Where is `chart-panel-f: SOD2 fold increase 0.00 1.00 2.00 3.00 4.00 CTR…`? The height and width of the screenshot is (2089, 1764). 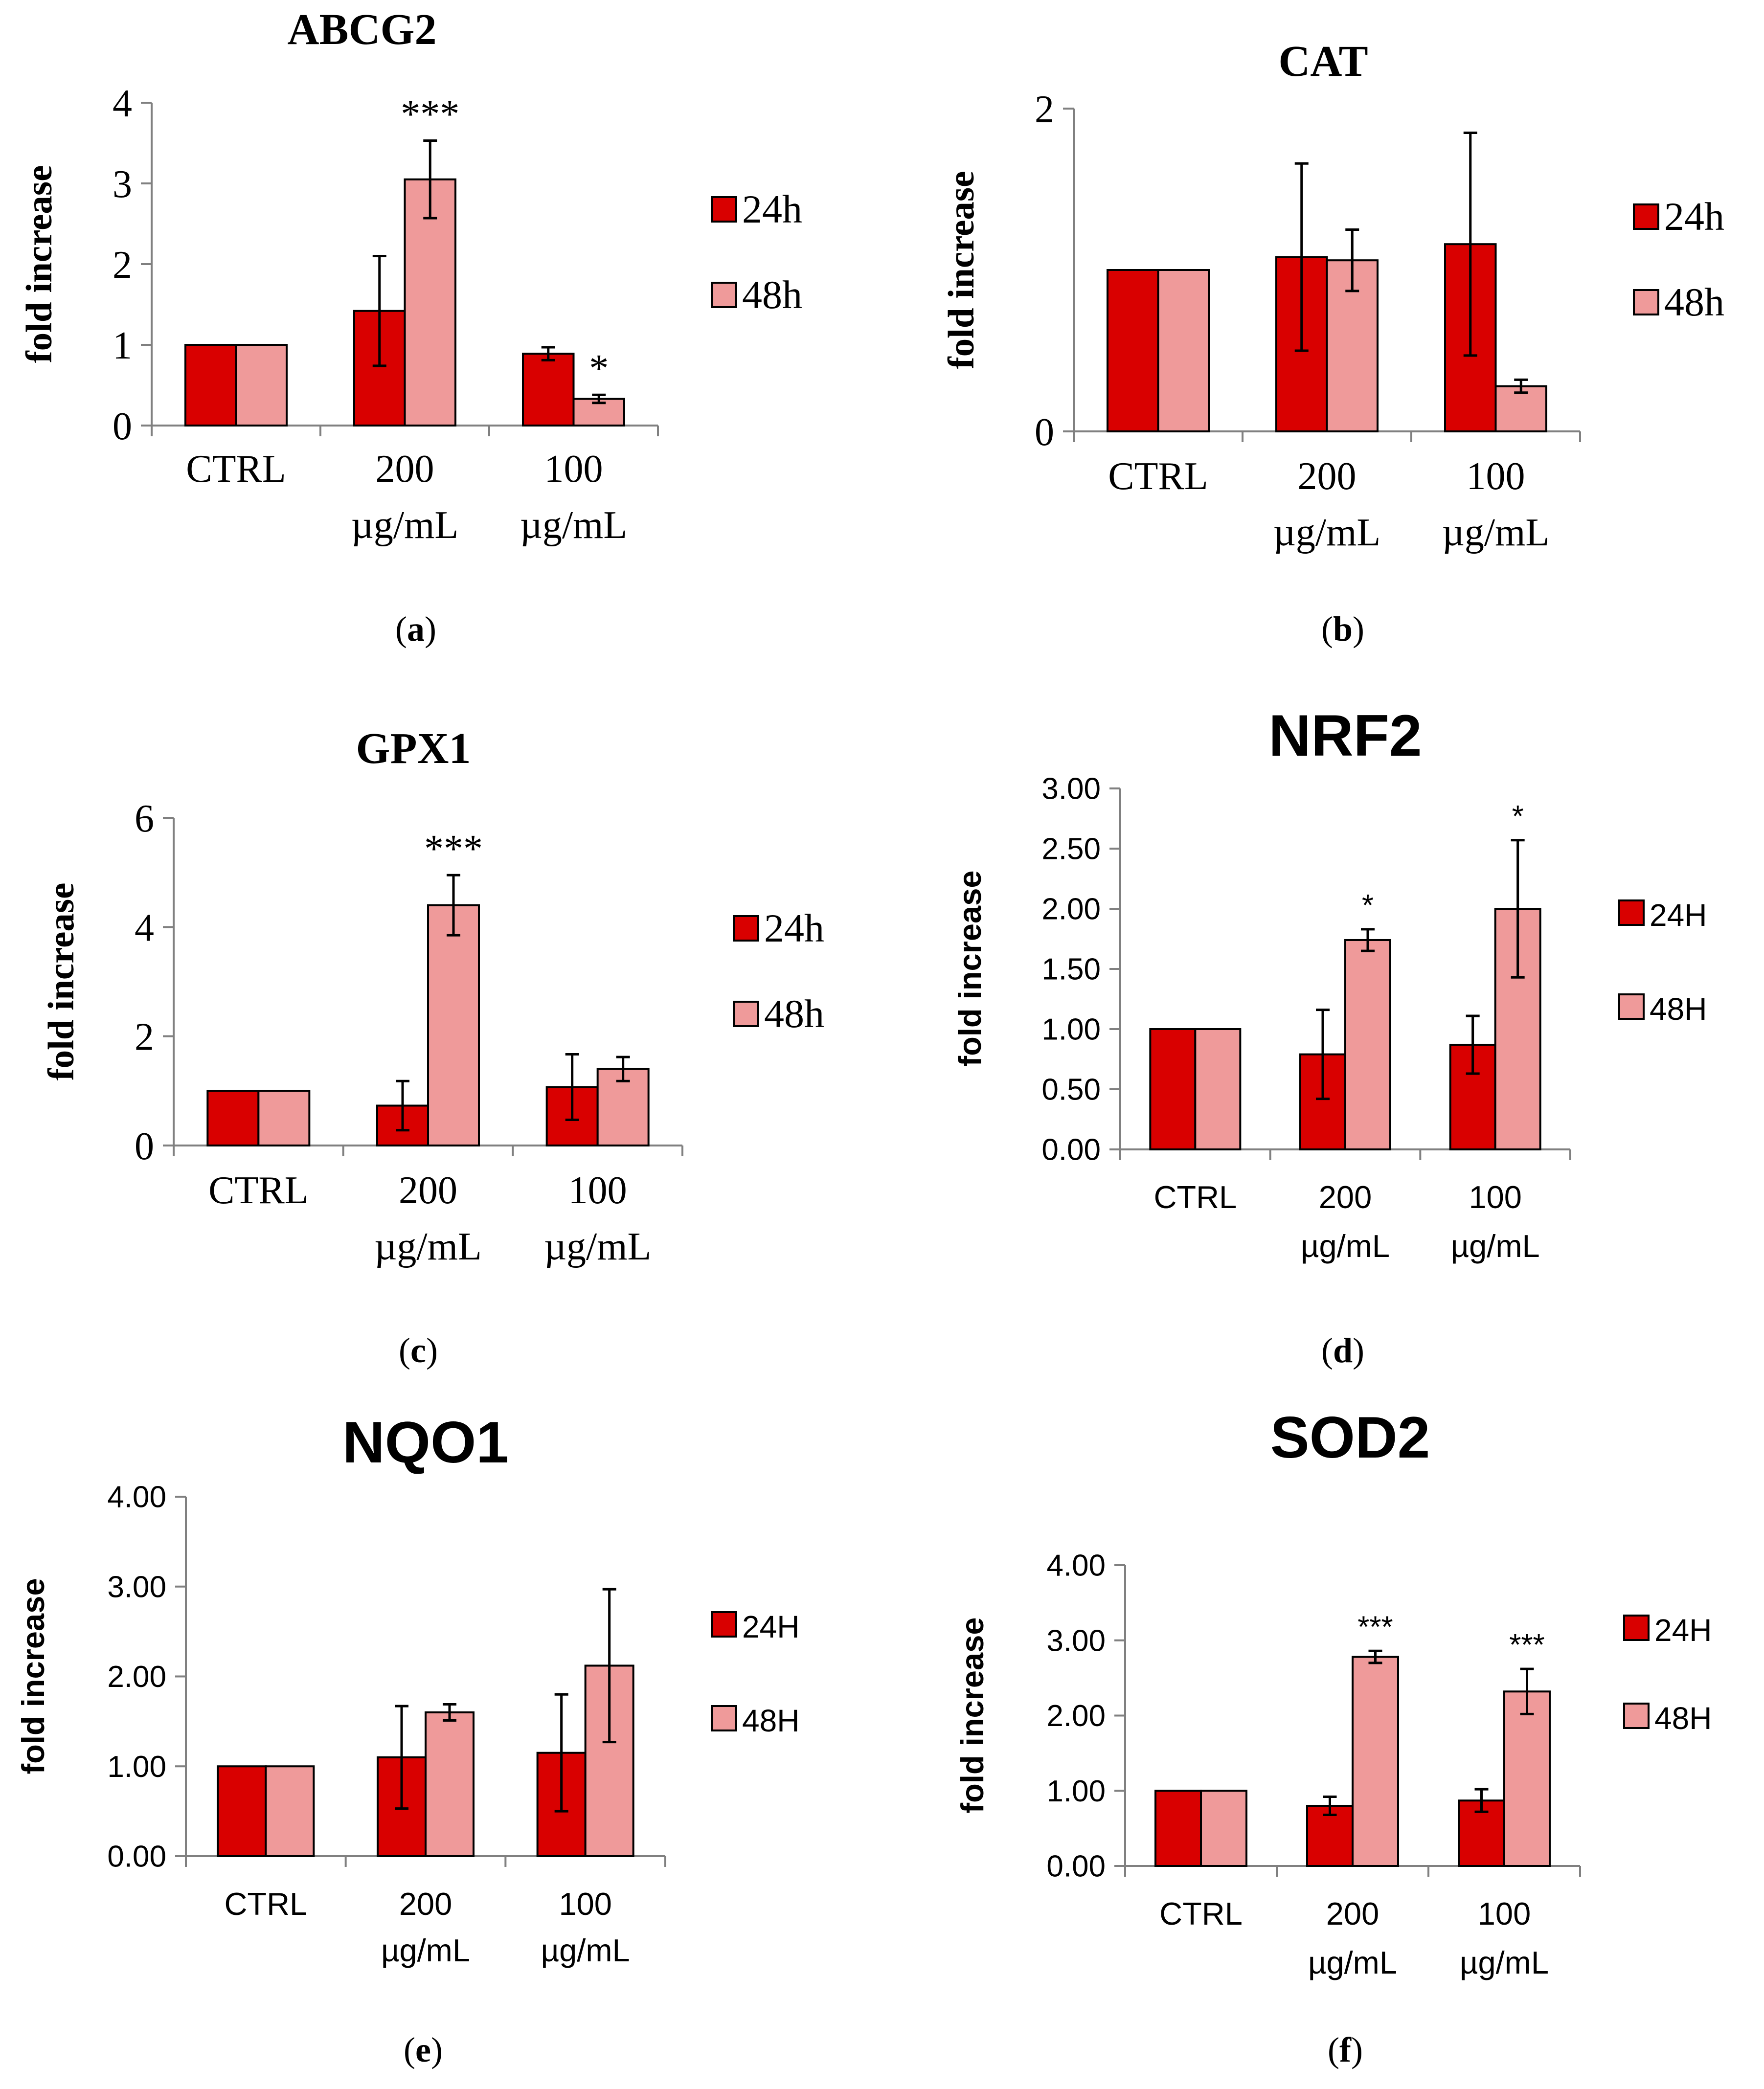
chart-panel-f: SOD2 fold increase 0.00 1.00 2.00 3.00 4.00 CTR… is located at coordinates (1333, 1737).